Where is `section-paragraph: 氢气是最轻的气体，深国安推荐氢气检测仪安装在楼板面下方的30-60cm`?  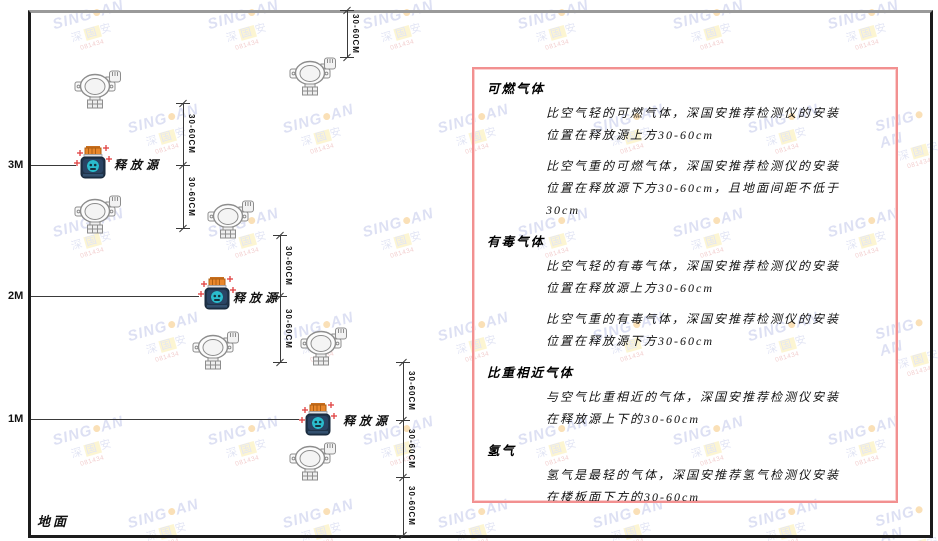 section-paragraph: 氢气是最轻的气体，深国安推荐氢气检测仪安装在楼板面下方的30-60cm is located at coordinates (693, 485).